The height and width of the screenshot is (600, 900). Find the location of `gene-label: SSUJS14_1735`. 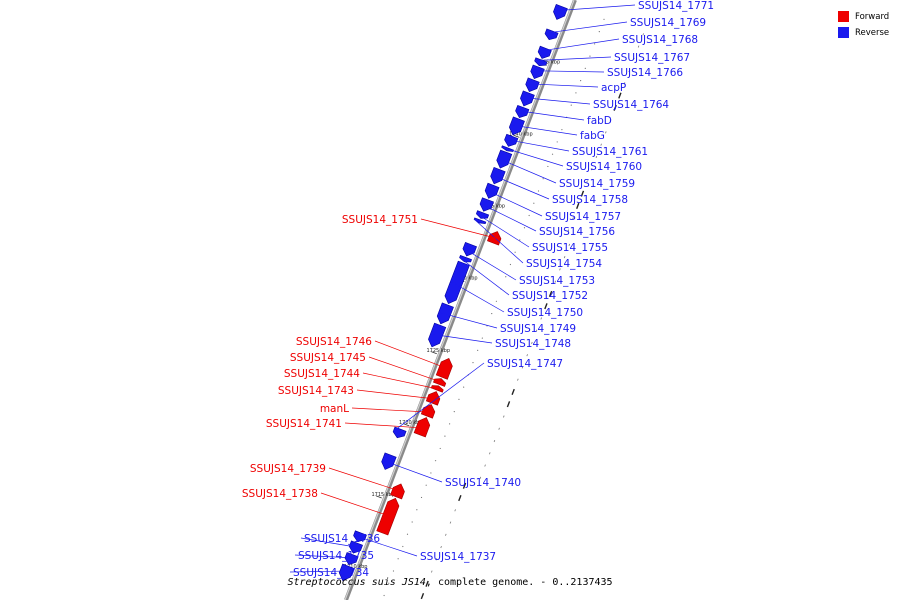

gene-label: SSUJS14_1735 is located at coordinates (336, 556).